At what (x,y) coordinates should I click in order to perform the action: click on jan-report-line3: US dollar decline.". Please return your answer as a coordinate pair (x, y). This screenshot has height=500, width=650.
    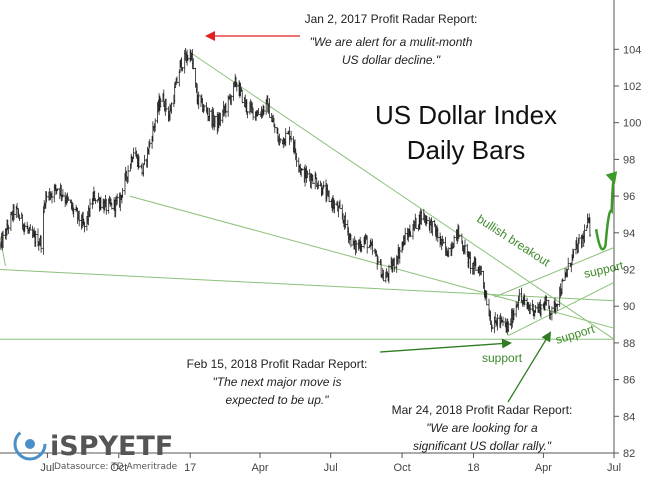
    Looking at the image, I should click on (391, 60).